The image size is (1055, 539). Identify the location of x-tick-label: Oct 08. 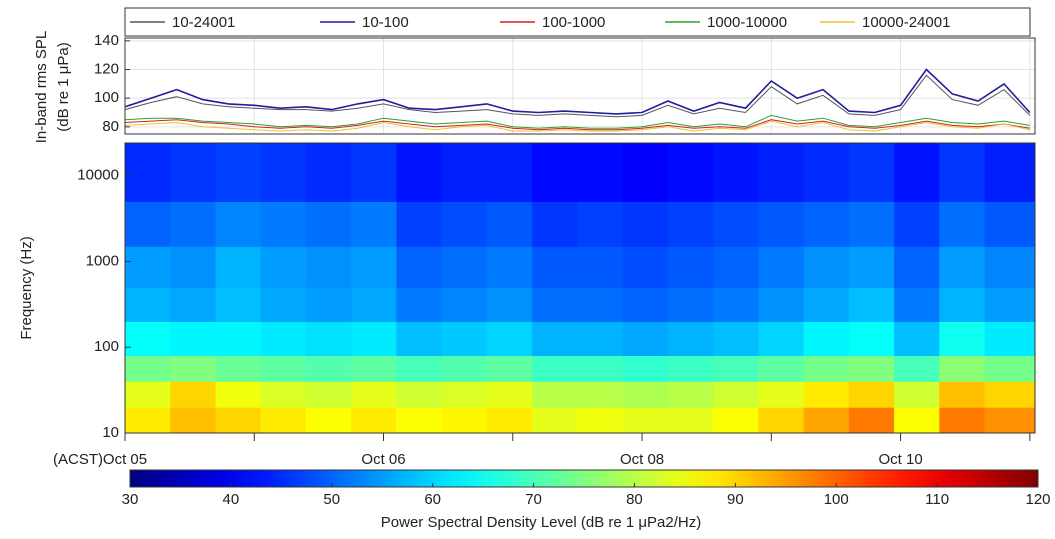
(642, 459).